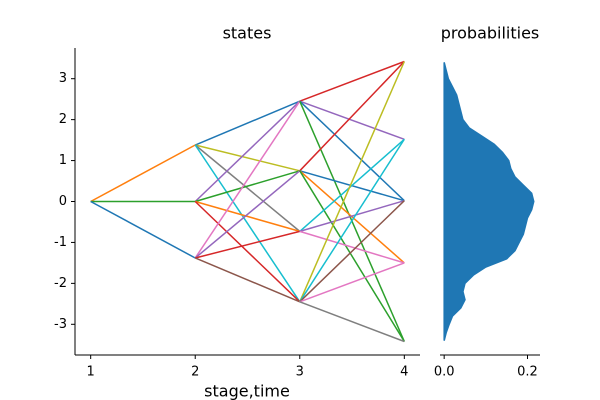 This screenshot has height=400, width=600. What do you see at coordinates (247, 33) in the screenshot?
I see `chart-title: states` at bounding box center [247, 33].